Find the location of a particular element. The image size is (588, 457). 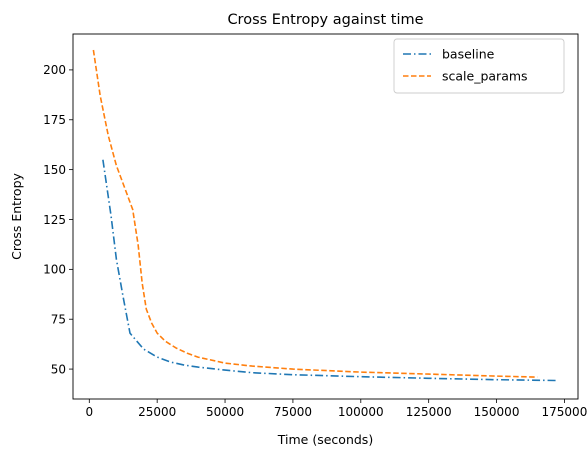

legend-box is located at coordinates (479, 66).